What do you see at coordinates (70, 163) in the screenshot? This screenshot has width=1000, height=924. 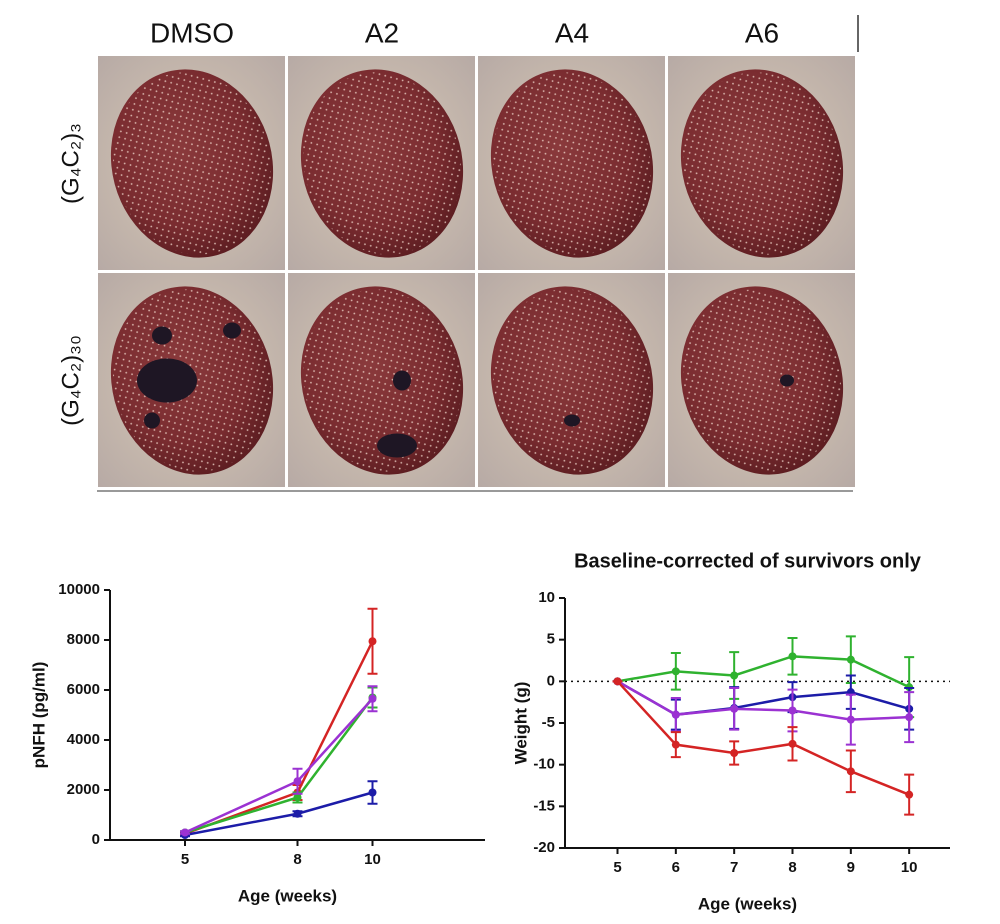 I see `row-label: (G₄C₂)₃` at bounding box center [70, 163].